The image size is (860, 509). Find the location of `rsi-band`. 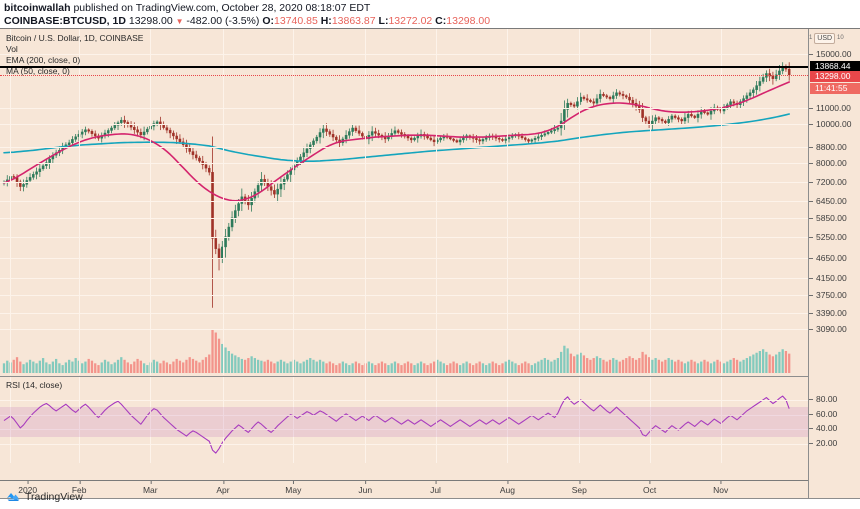

rsi-band is located at coordinates (404, 422).